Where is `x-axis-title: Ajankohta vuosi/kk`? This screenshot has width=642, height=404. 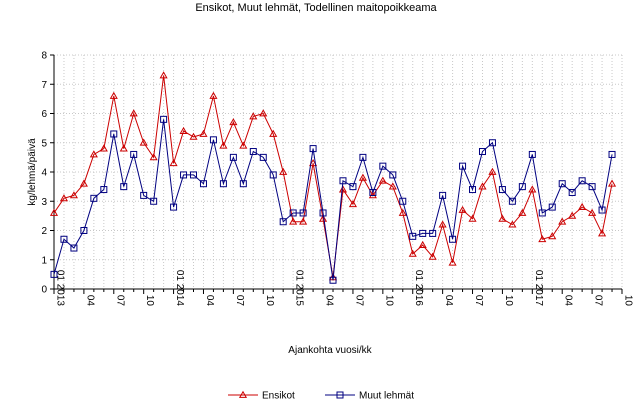
x-axis-title: Ajankohta vuosi/kk is located at coordinates (330, 350).